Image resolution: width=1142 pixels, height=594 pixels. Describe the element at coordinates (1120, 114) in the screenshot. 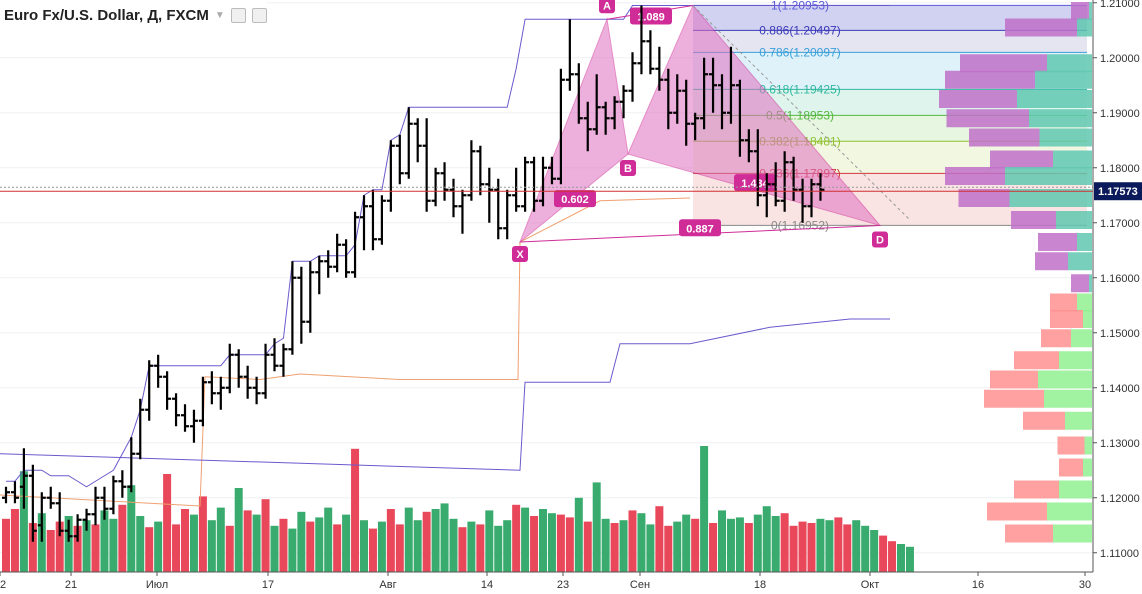

I see `price-tick-label: 1.19000` at that location.